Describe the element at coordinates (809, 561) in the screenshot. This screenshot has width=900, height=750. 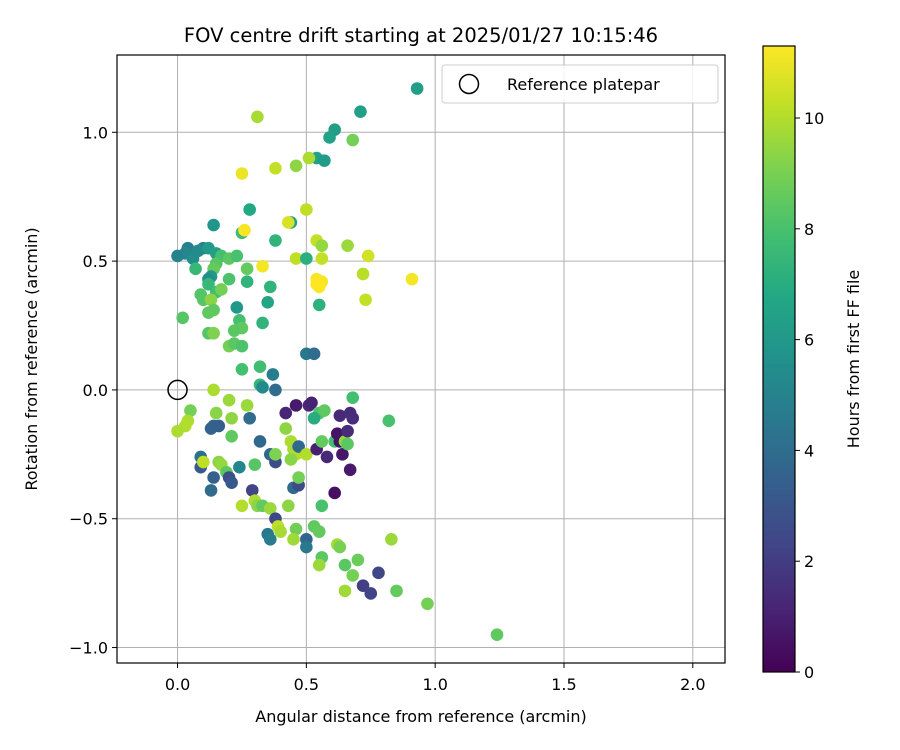
I see `colorbar-tick-label: 2` at that location.